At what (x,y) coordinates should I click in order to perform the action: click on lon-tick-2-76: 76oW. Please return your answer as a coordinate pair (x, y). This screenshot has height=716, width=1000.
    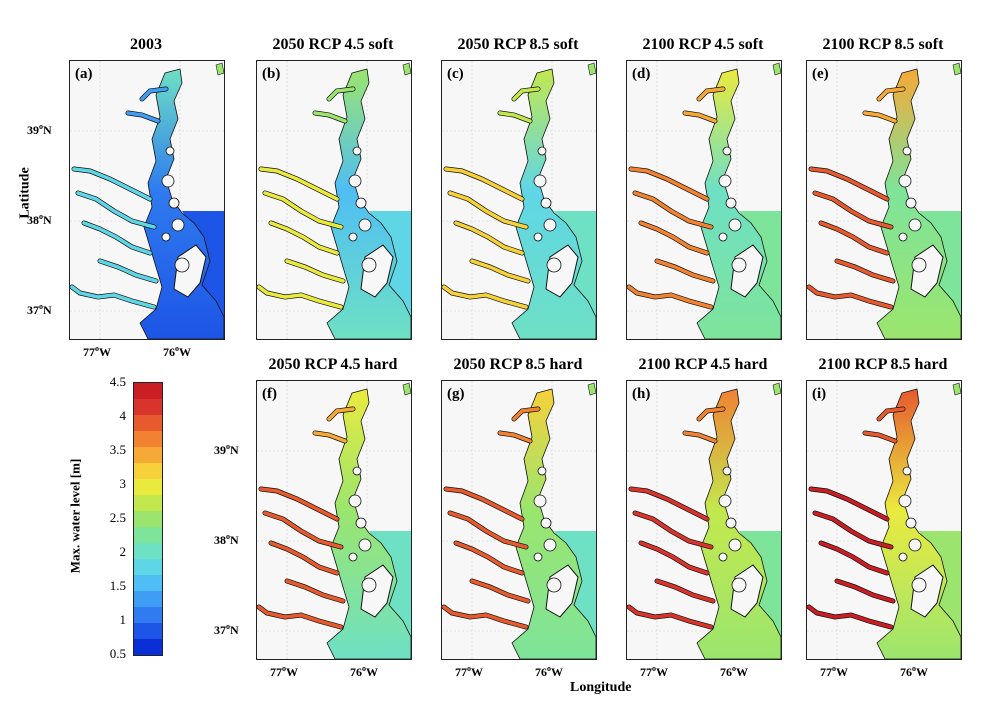
    Looking at the image, I should click on (549, 671).